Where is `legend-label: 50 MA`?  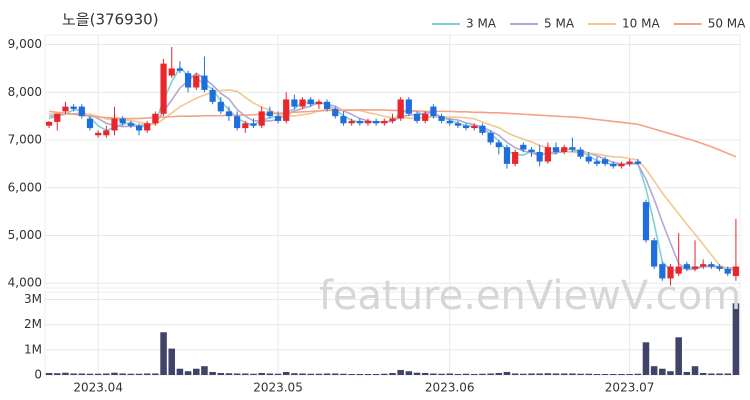
legend-label: 50 MA is located at coordinates (727, 24).